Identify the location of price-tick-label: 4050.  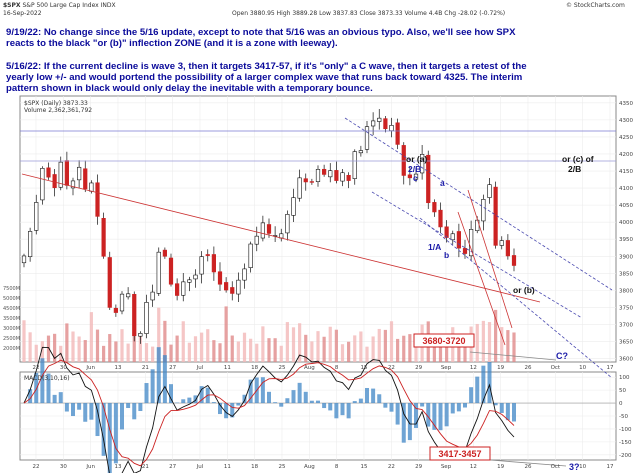
(626, 206).